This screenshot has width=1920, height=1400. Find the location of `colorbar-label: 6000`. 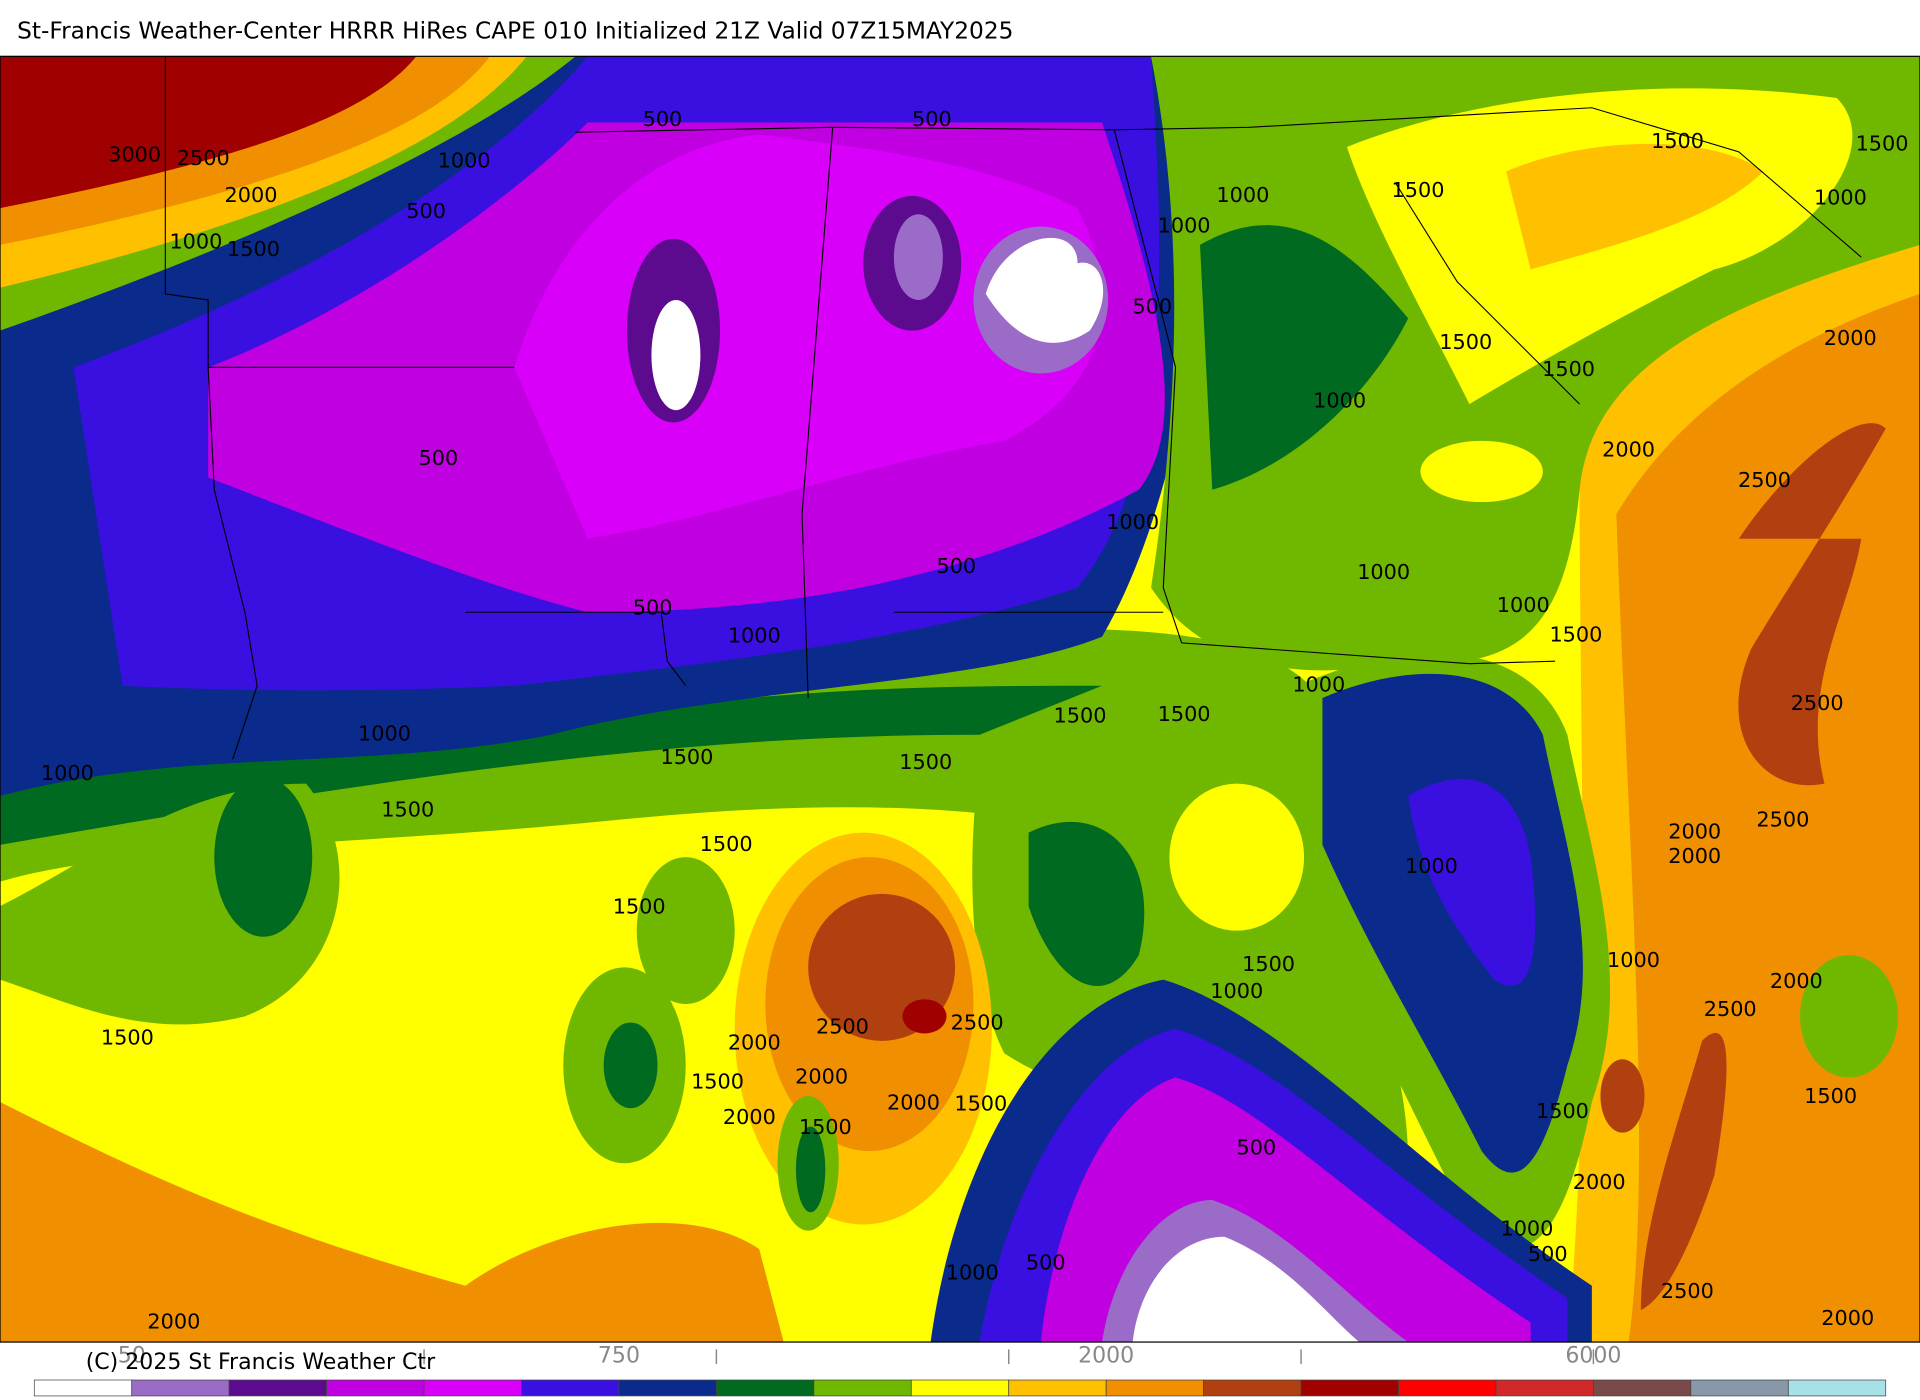

colorbar-label: 6000 is located at coordinates (1593, 1356).